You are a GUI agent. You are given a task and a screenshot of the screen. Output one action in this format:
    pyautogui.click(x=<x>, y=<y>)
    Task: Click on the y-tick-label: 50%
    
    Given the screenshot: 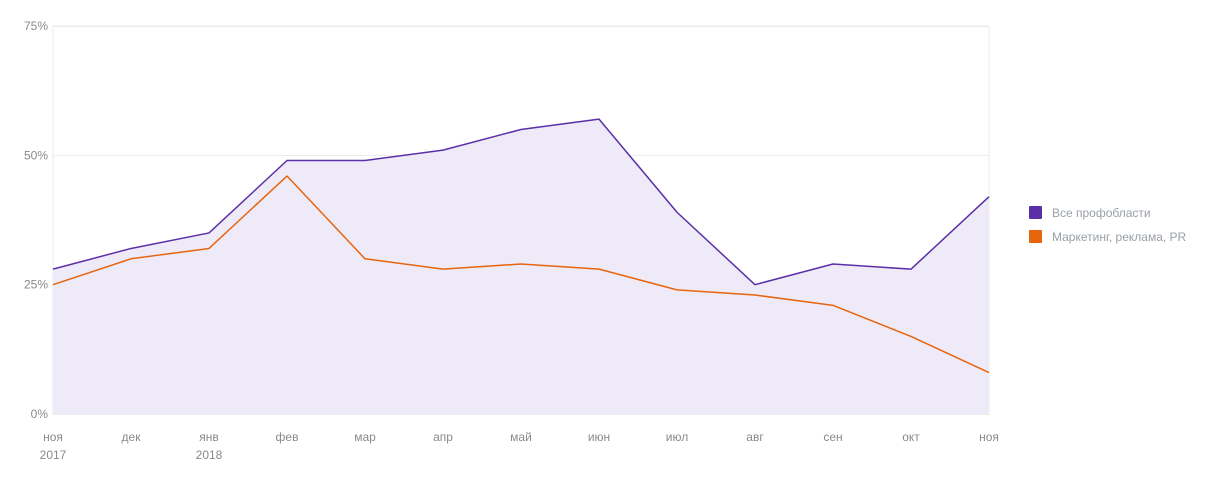 What is the action you would take?
    pyautogui.click(x=36, y=155)
    